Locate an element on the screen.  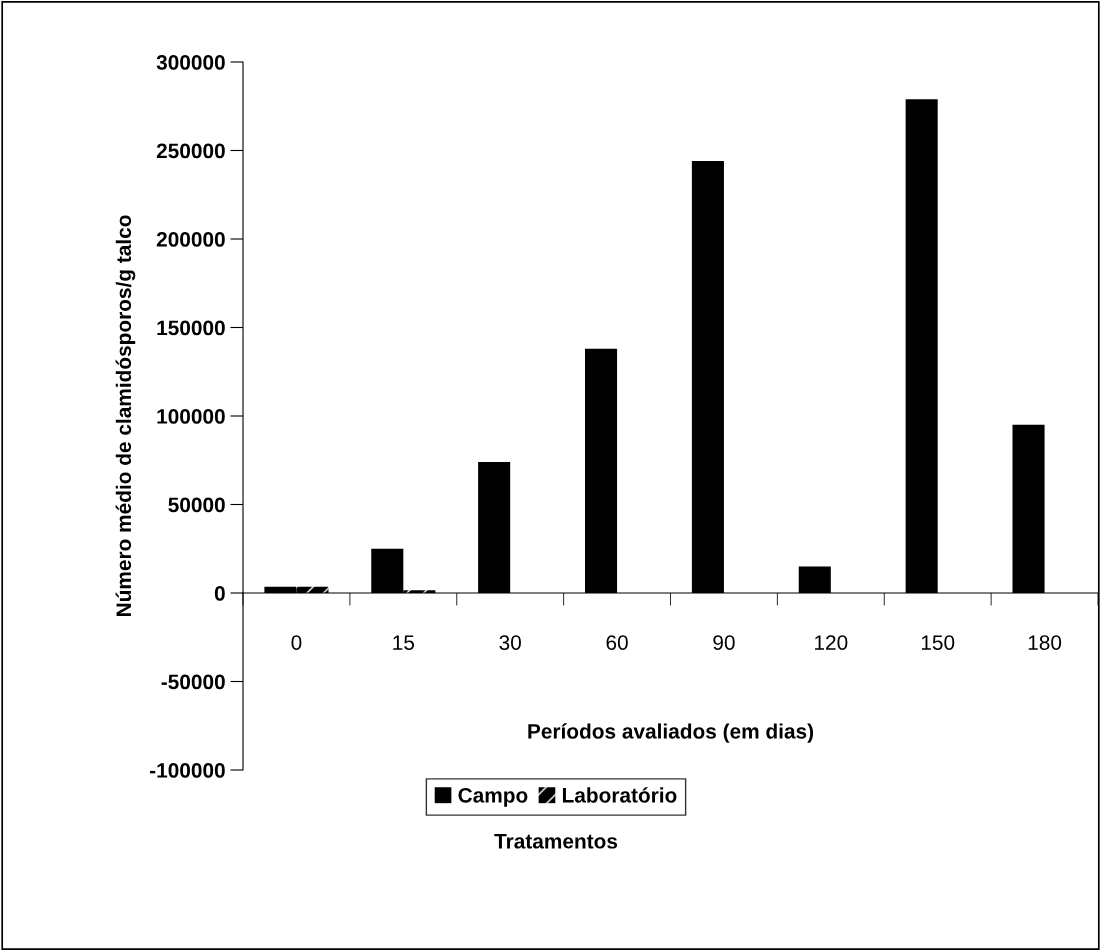
x-tick-label: 30 is located at coordinates (510, 642).